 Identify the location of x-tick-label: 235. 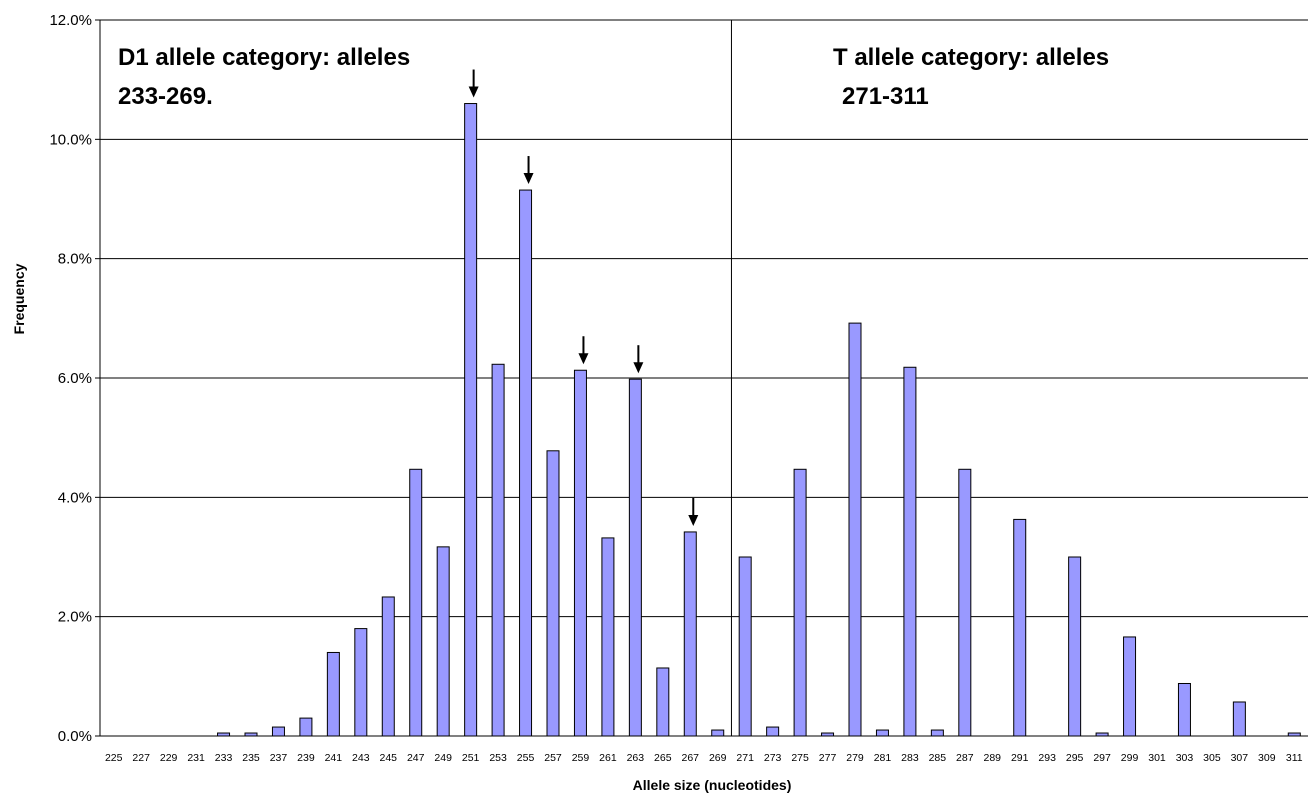
(251, 758).